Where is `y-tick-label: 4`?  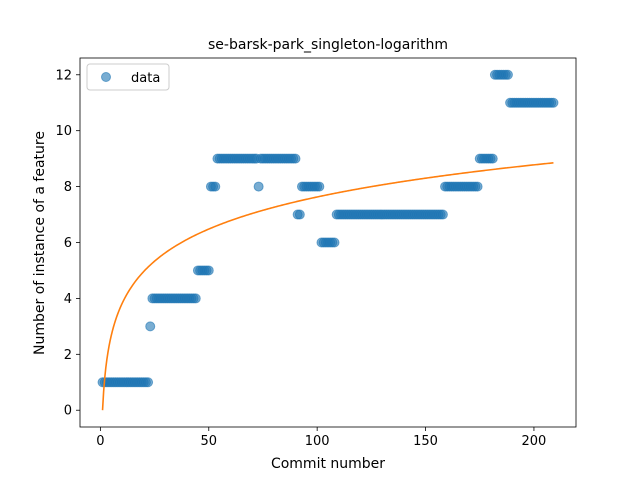
y-tick-label: 4 is located at coordinates (68, 299).